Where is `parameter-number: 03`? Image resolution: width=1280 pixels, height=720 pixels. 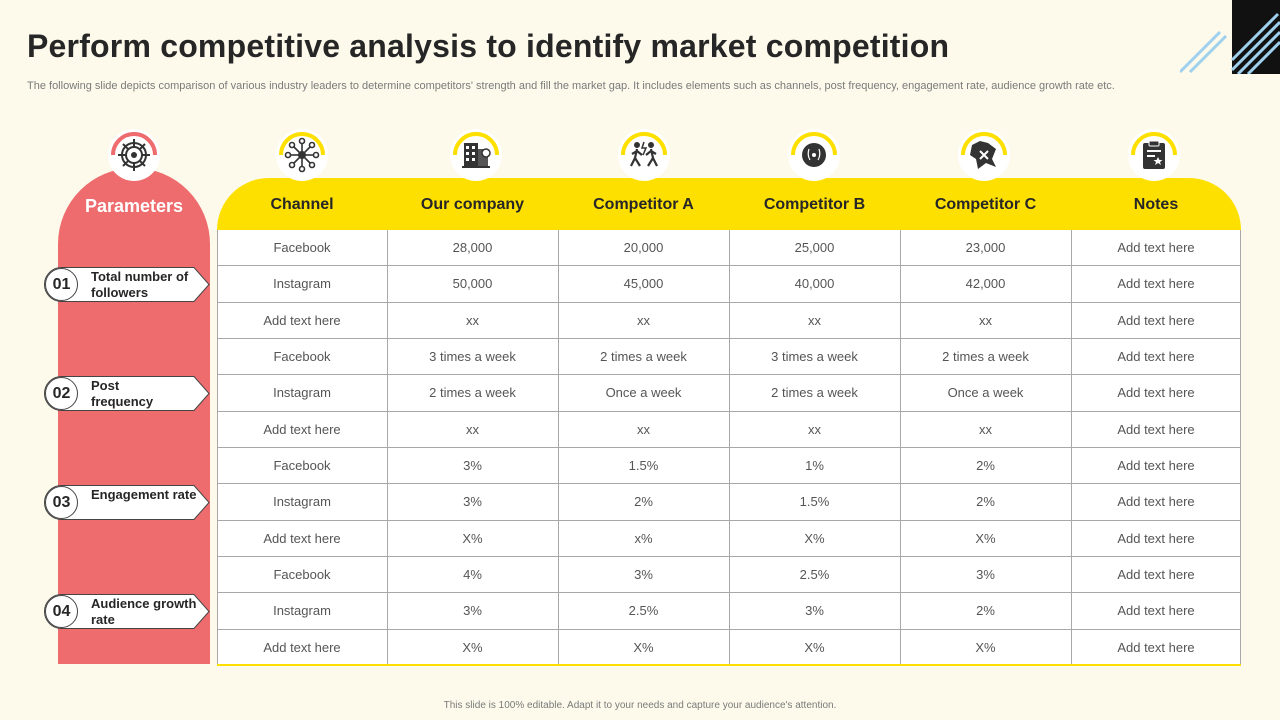
parameter-number: 03 is located at coordinates (61, 502).